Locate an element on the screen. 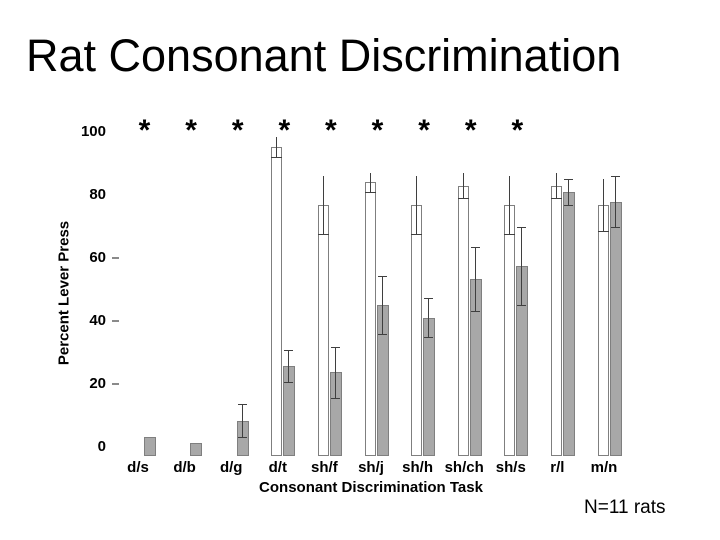 Image resolution: width=720 pixels, height=540 pixels. x-tick-label-d-s: d/s is located at coordinates (138, 467).